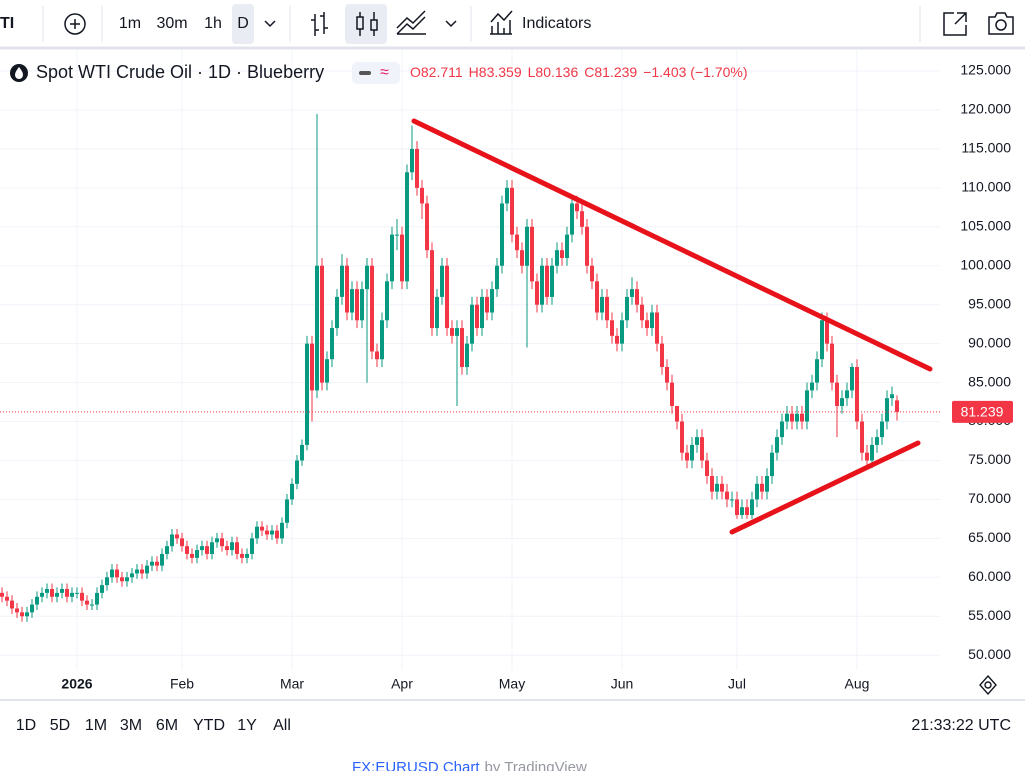 This screenshot has width=1025, height=771. Describe the element at coordinates (1001, 23) in the screenshot. I see `snapshot-button` at that location.